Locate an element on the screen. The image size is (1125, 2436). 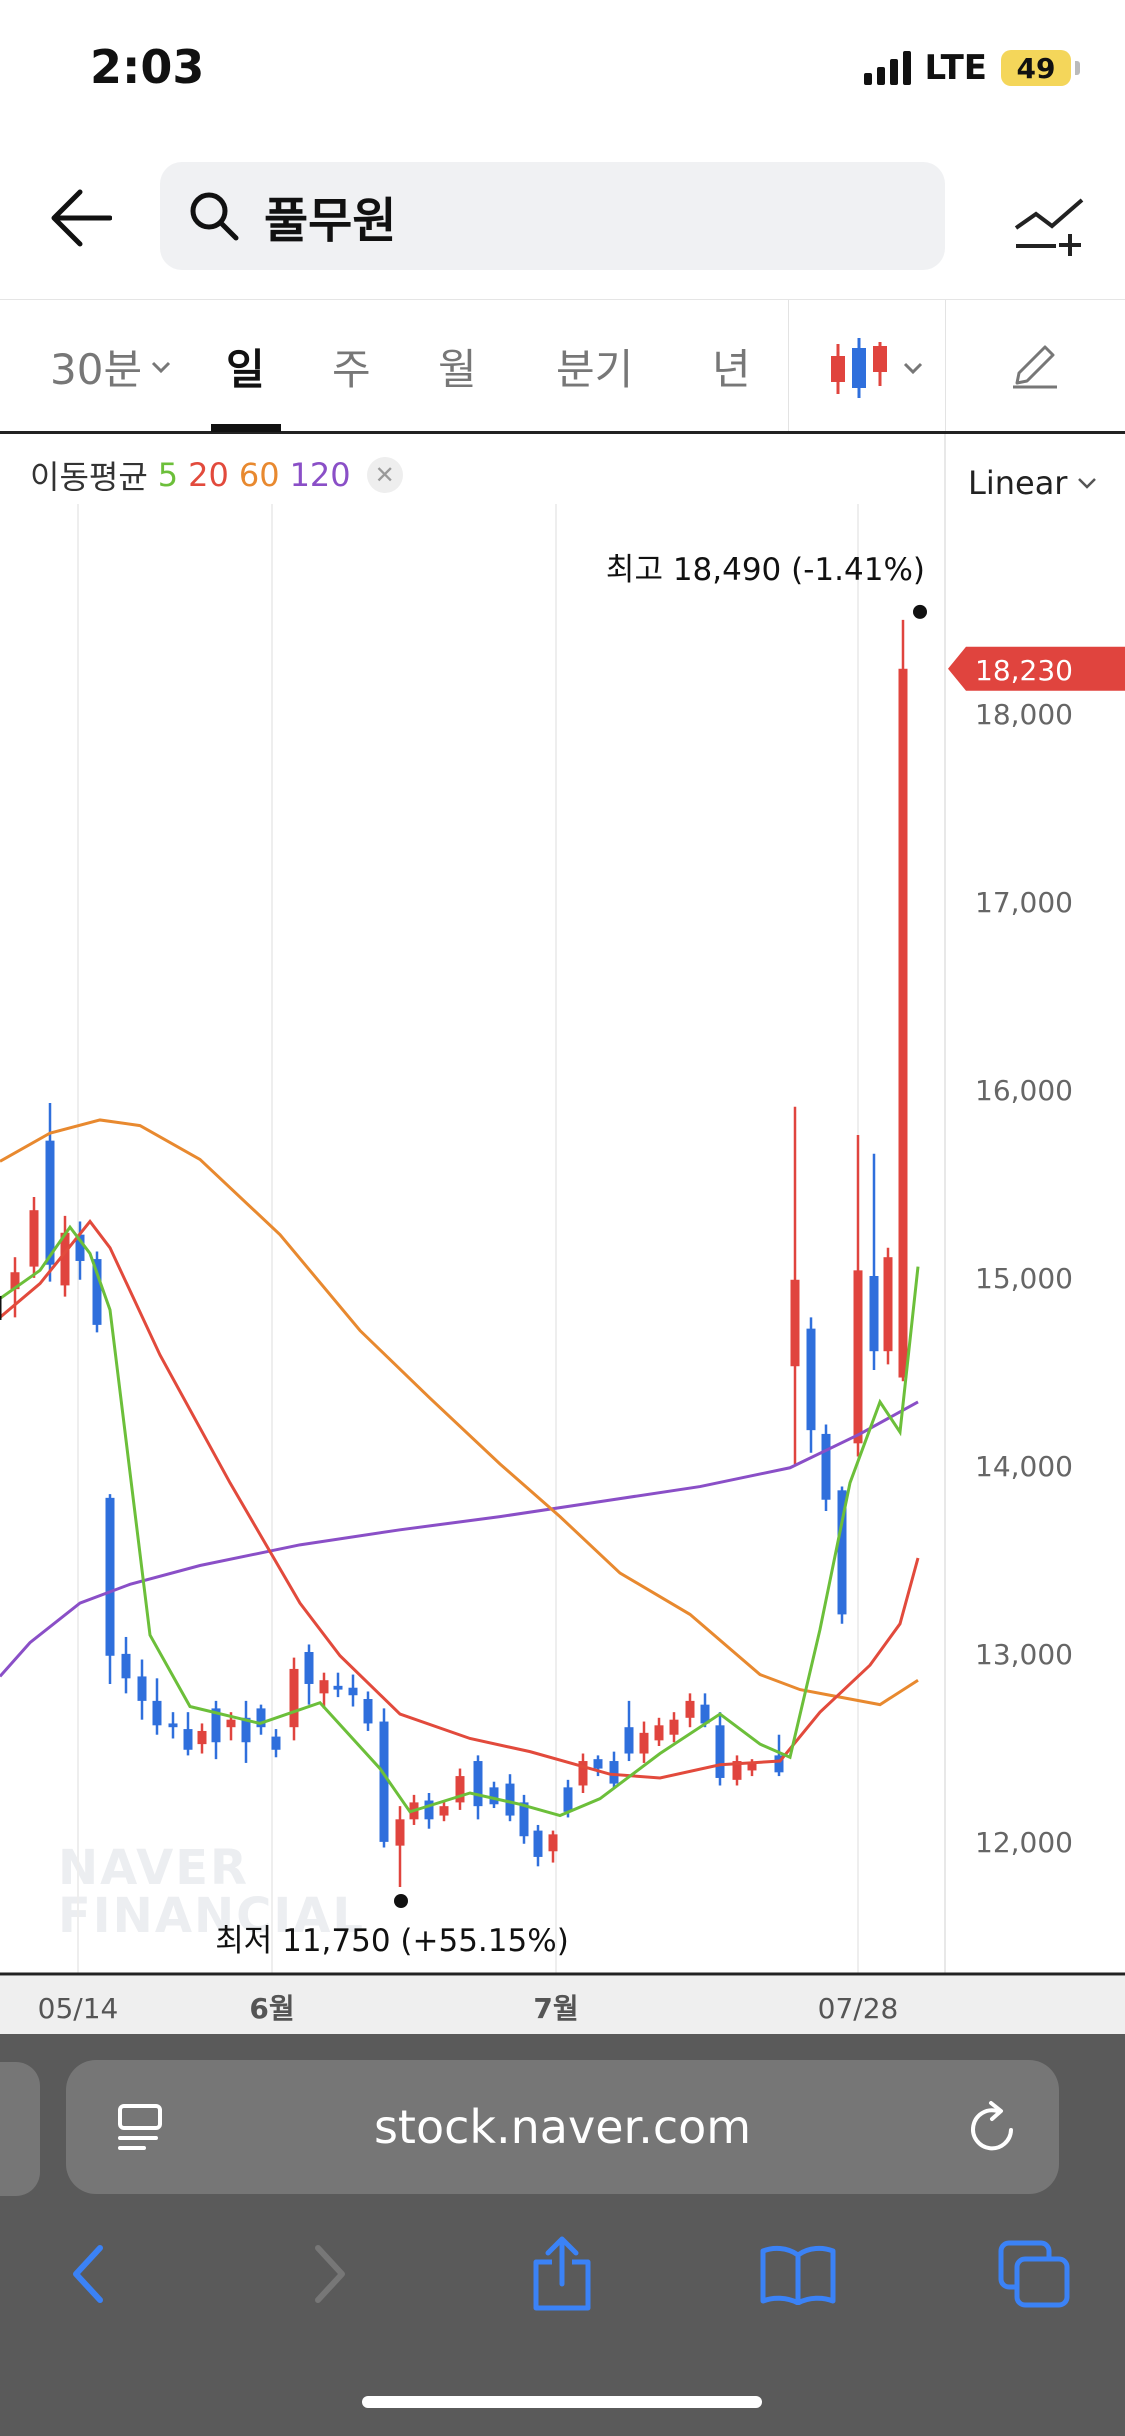
battery-tip is located at coordinates (1077, 68).